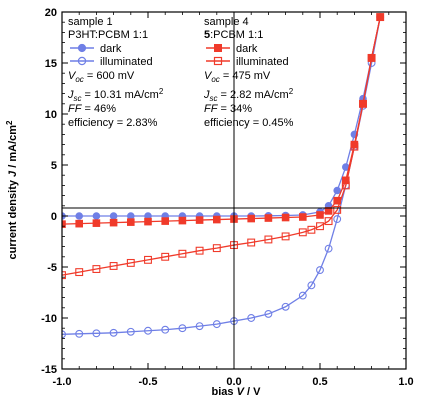  I want to click on y-tick-label: 5, so click(54, 166).